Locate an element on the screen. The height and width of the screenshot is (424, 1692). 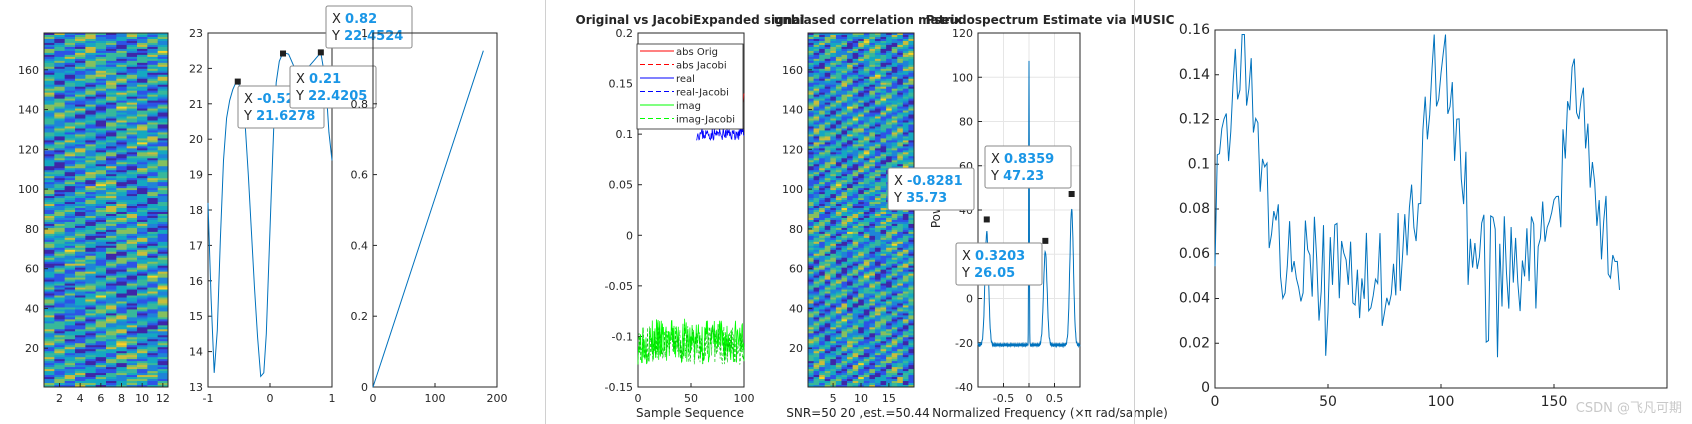
signal-fragment is located at coordinates (720, 135).